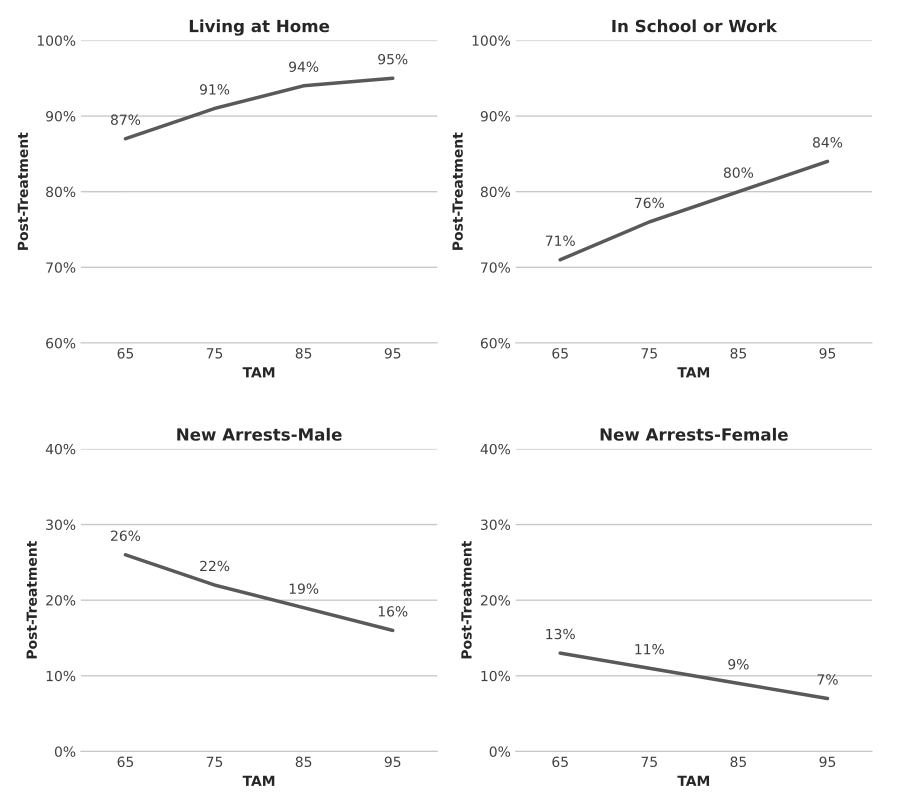 The width and height of the screenshot is (899, 808). Describe the element at coordinates (560, 240) in the screenshot. I see `data-label: 71%` at that location.